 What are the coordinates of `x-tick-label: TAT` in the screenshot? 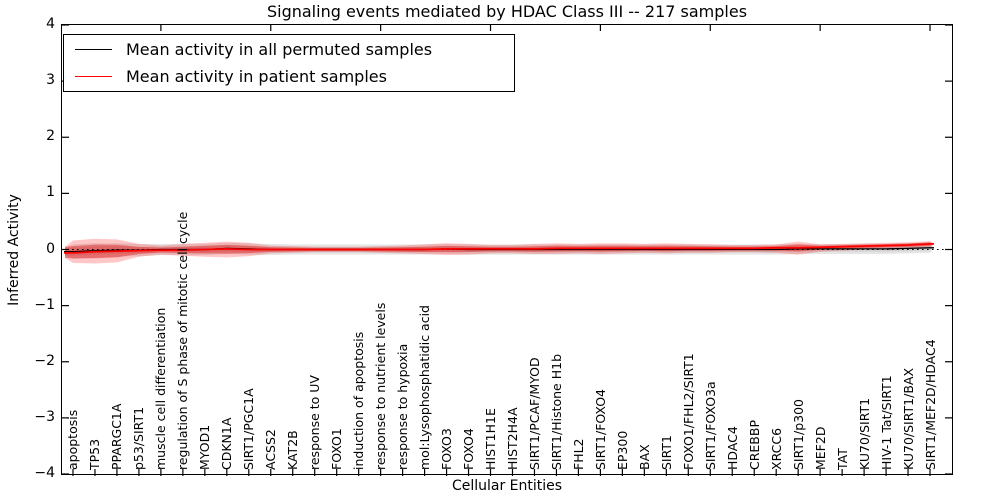 It's located at (842, 459).